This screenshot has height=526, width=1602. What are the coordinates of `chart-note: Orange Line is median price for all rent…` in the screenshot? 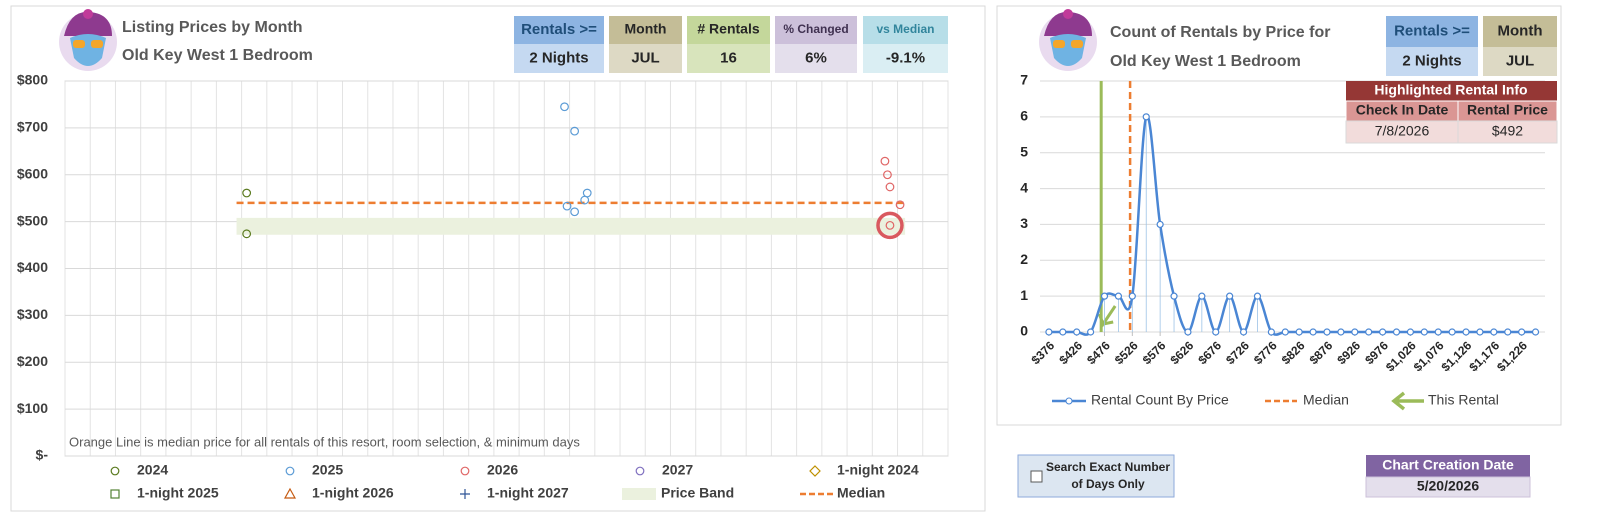 It's located at (324, 441).